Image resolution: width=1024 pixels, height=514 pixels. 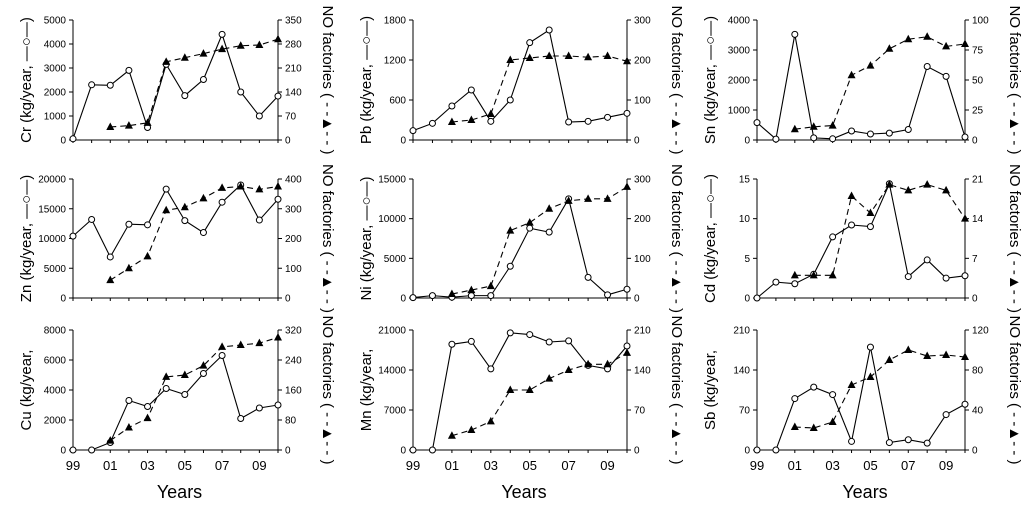 What do you see at coordinates (395, 259) in the screenshot?
I see `y-tick-label: 5000` at bounding box center [395, 259].